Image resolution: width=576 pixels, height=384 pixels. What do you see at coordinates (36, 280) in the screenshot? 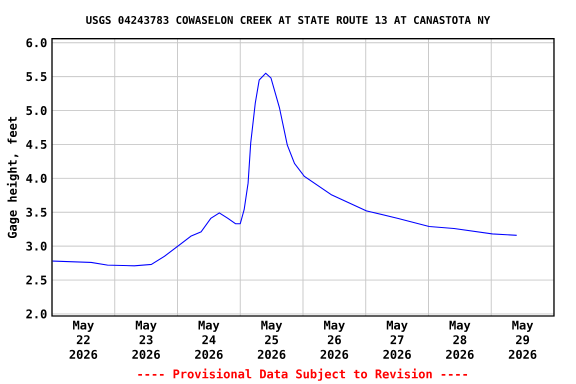
I see `y-tick-label: 2.5` at bounding box center [36, 280].